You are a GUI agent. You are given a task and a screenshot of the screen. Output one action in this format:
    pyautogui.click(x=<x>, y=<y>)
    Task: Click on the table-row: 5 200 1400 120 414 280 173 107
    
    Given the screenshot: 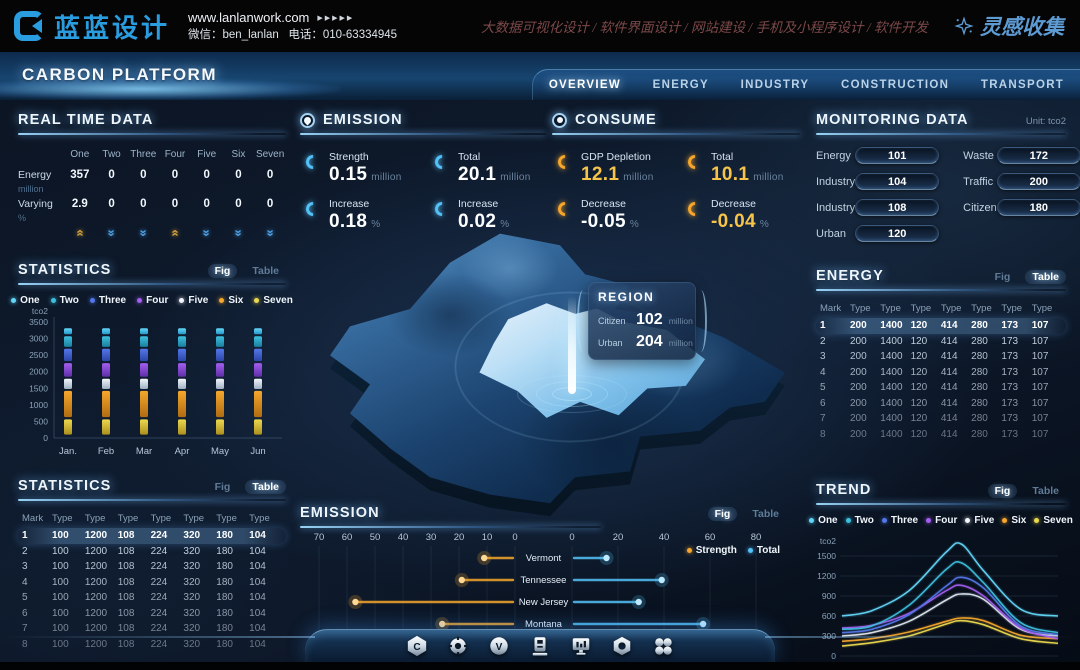 What is the action you would take?
    pyautogui.click(x=934, y=388)
    